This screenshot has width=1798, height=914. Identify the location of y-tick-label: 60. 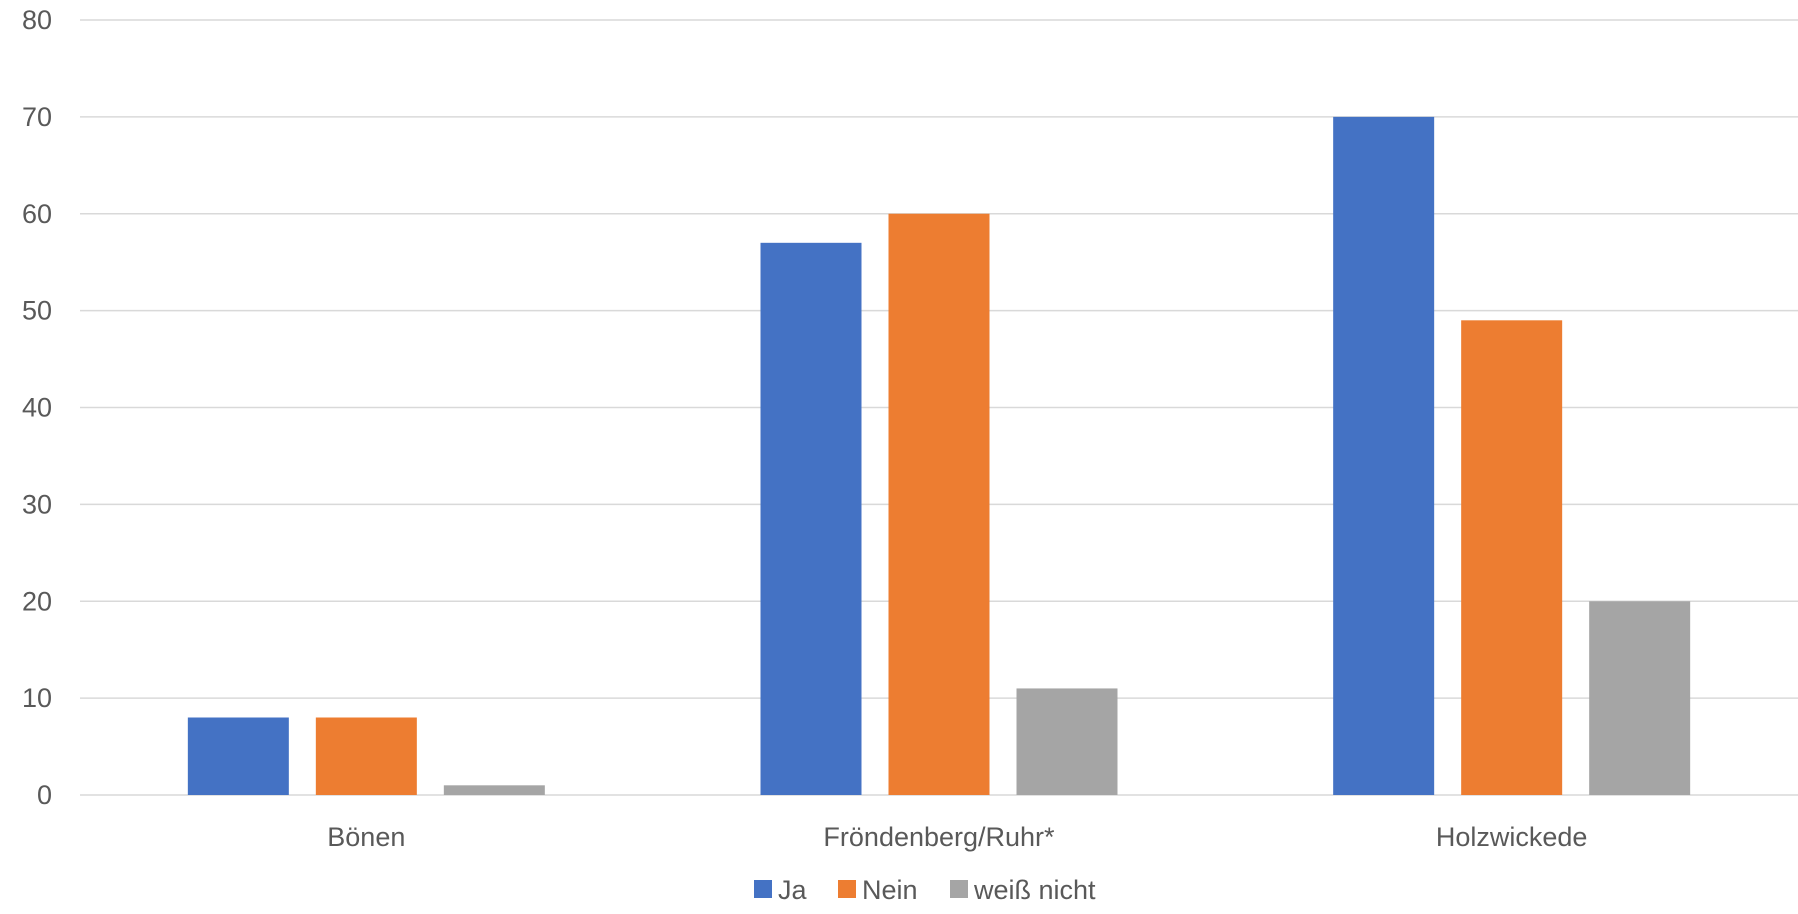
(37, 214).